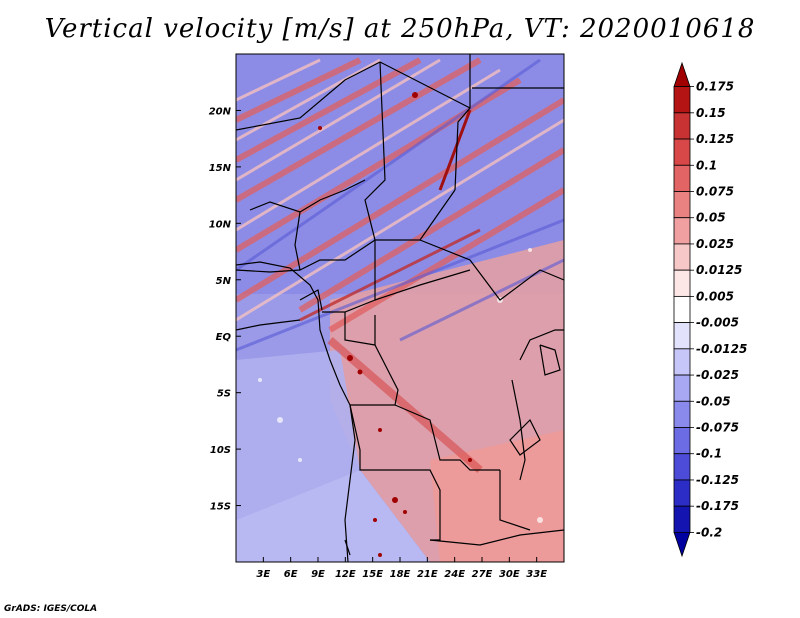  Describe the element at coordinates (225, 309) in the screenshot. I see `latitude-axis: 20N 15N 10N 5N EQ 5S 10S 15S` at that location.